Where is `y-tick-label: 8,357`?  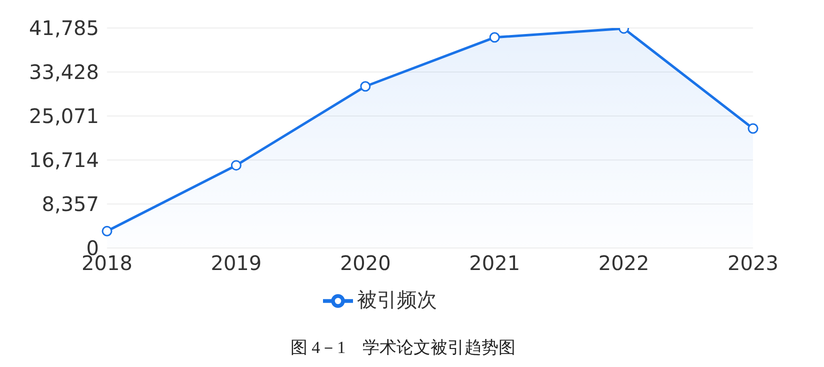 y-tick-label: 8,357 is located at coordinates (70, 204).